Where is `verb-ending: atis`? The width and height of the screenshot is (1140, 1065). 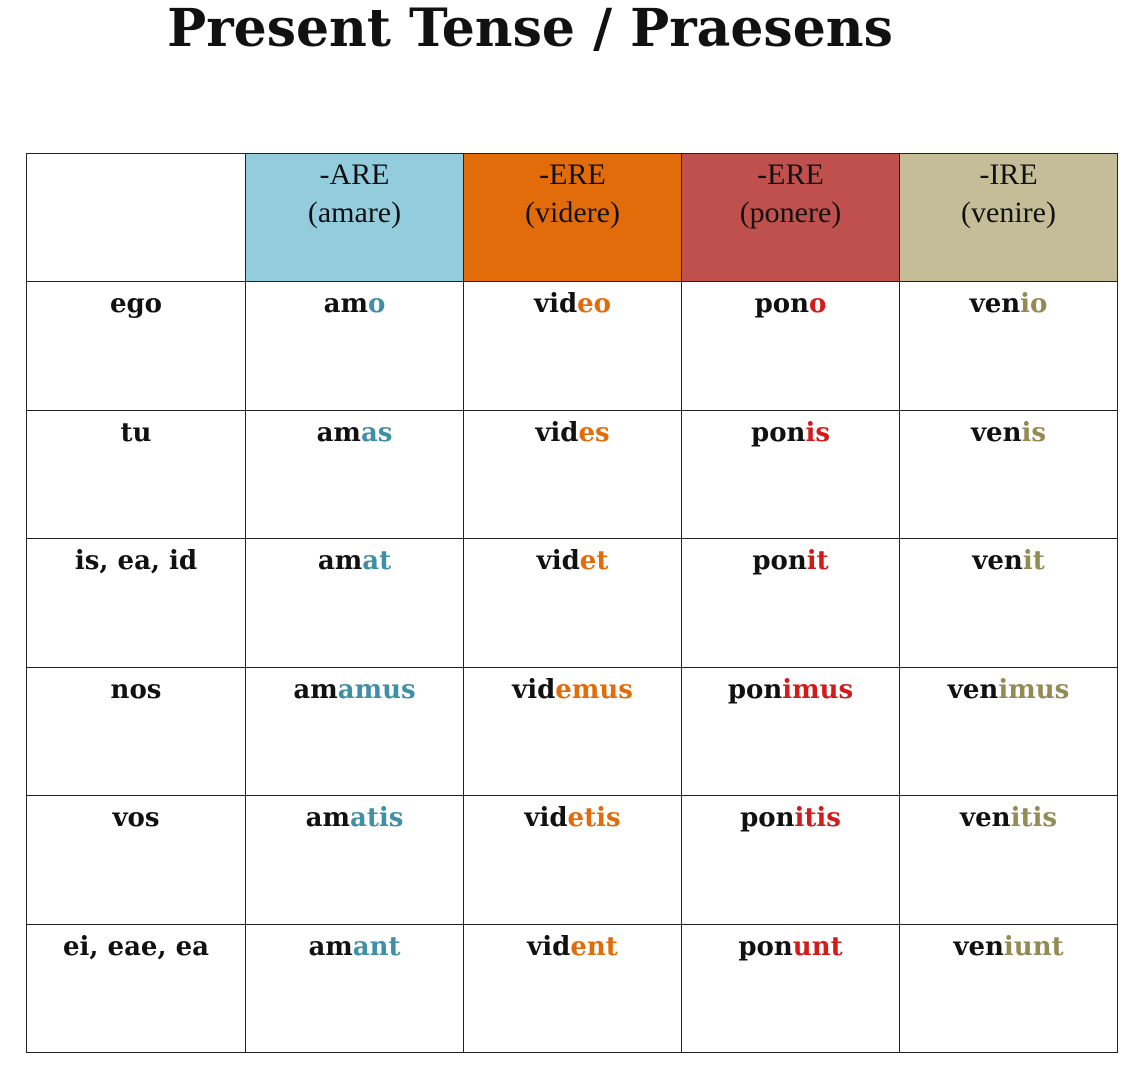 verb-ending: atis is located at coordinates (376, 818).